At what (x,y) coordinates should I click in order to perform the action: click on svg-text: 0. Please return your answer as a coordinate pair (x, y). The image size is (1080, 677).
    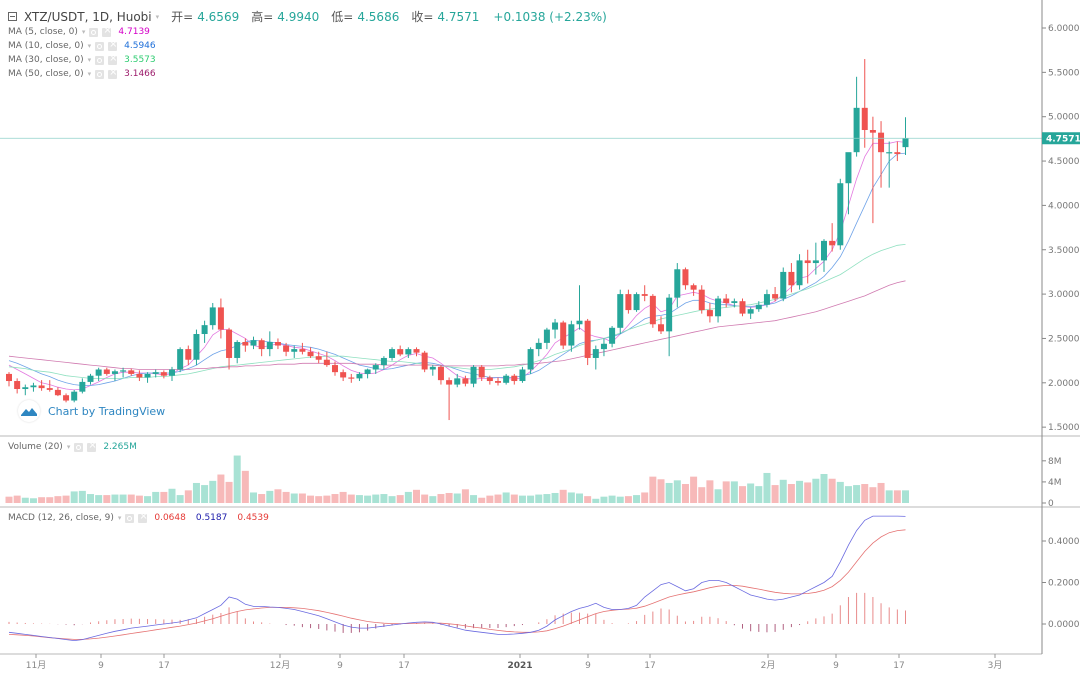
    Looking at the image, I should click on (1051, 504).